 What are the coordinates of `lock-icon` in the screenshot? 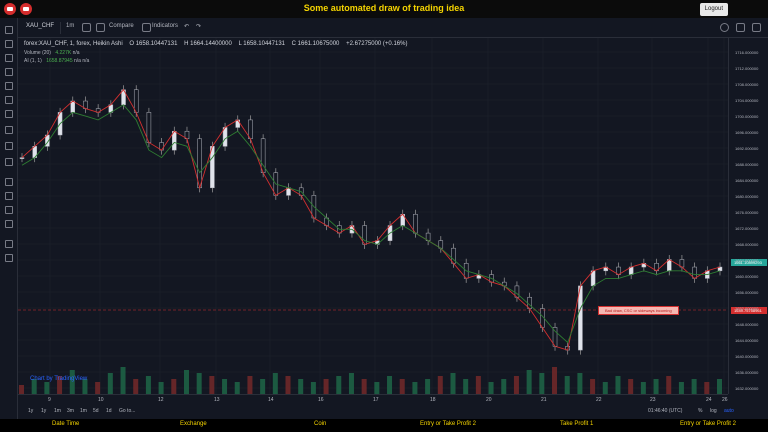 It's located at (9, 210).